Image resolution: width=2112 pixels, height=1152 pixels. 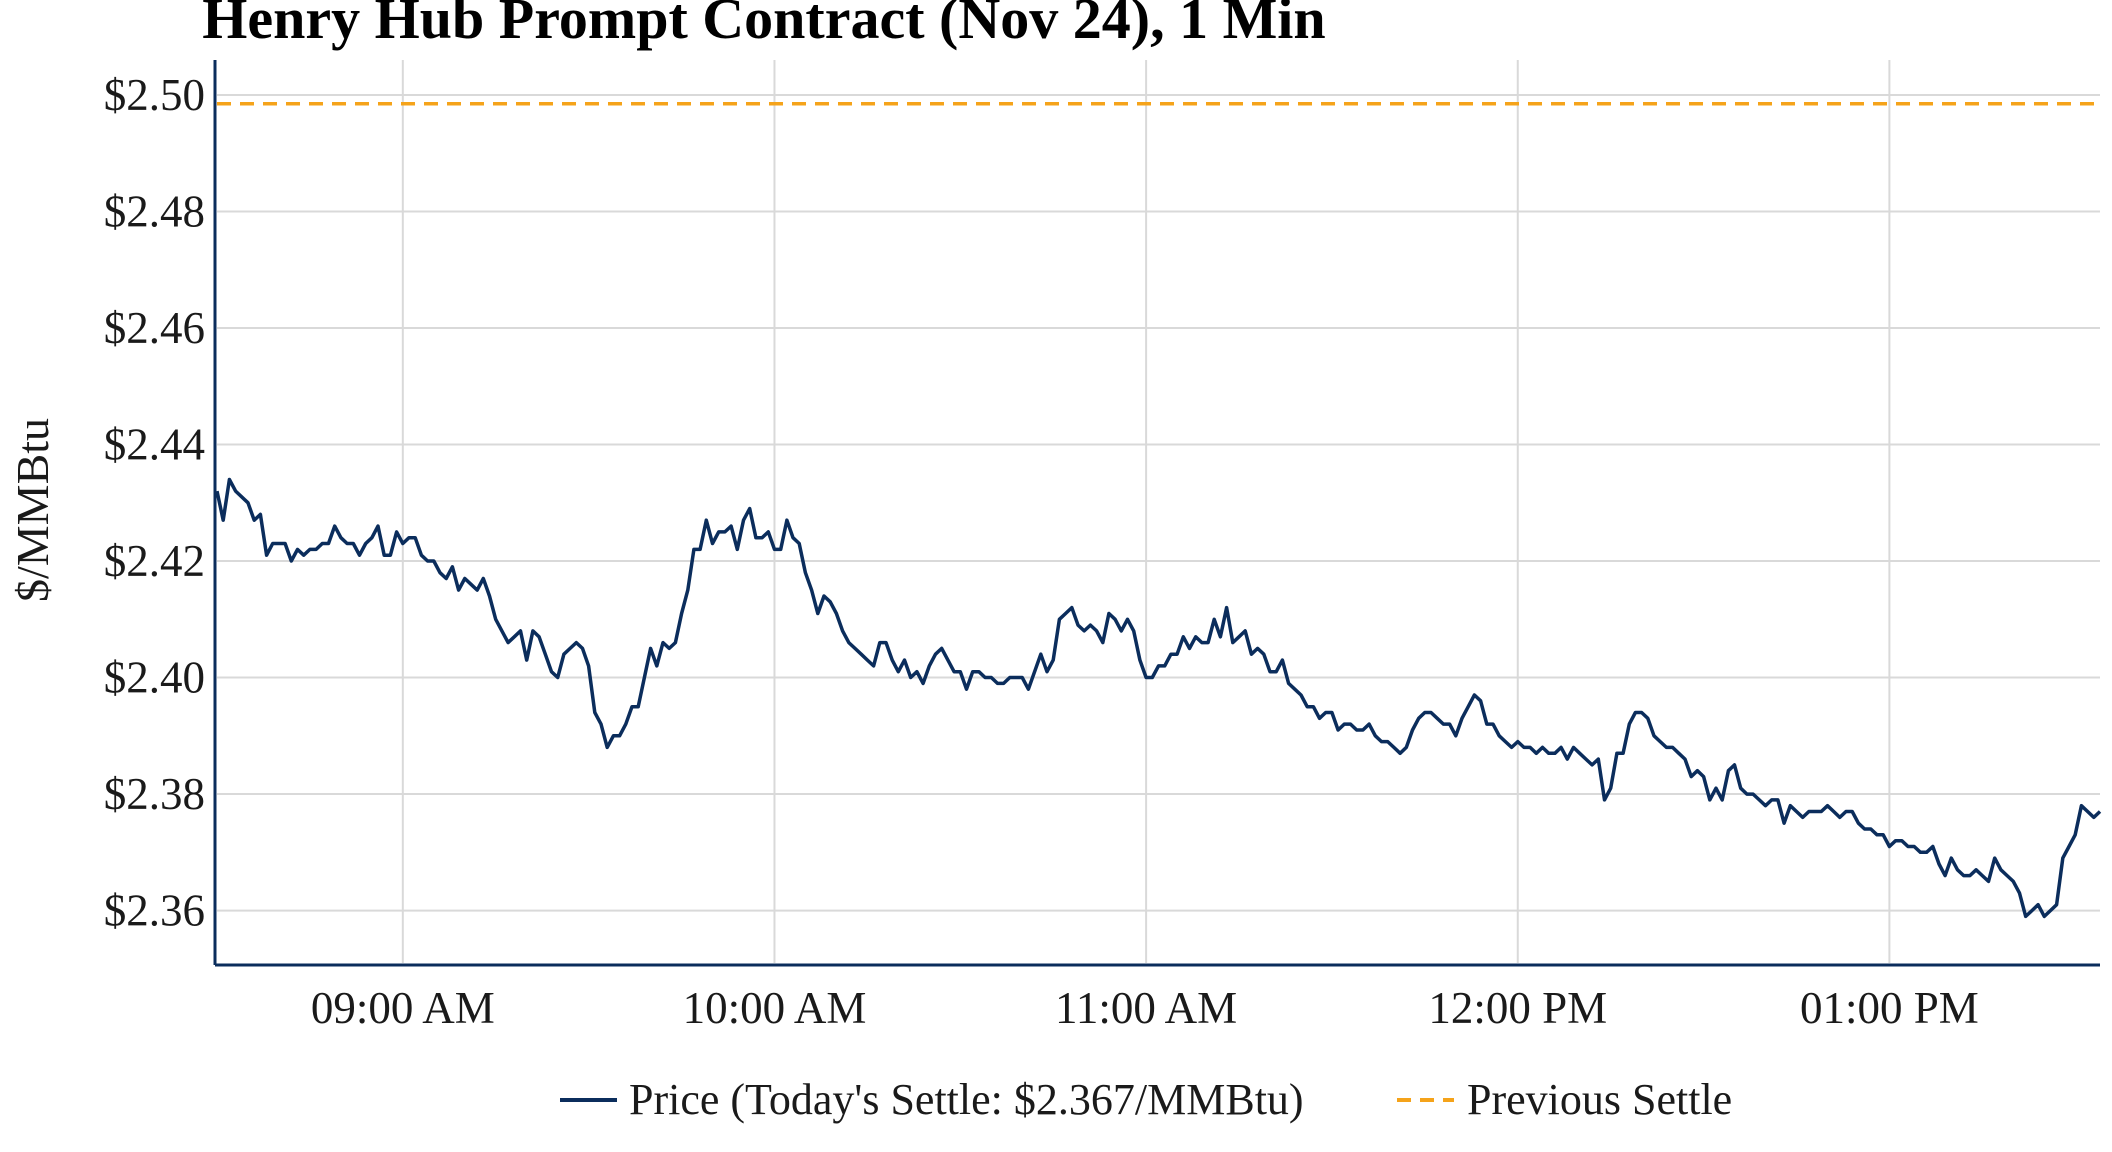 I want to click on x-tick-label: 01:00 PM, so click(x=1889, y=1008).